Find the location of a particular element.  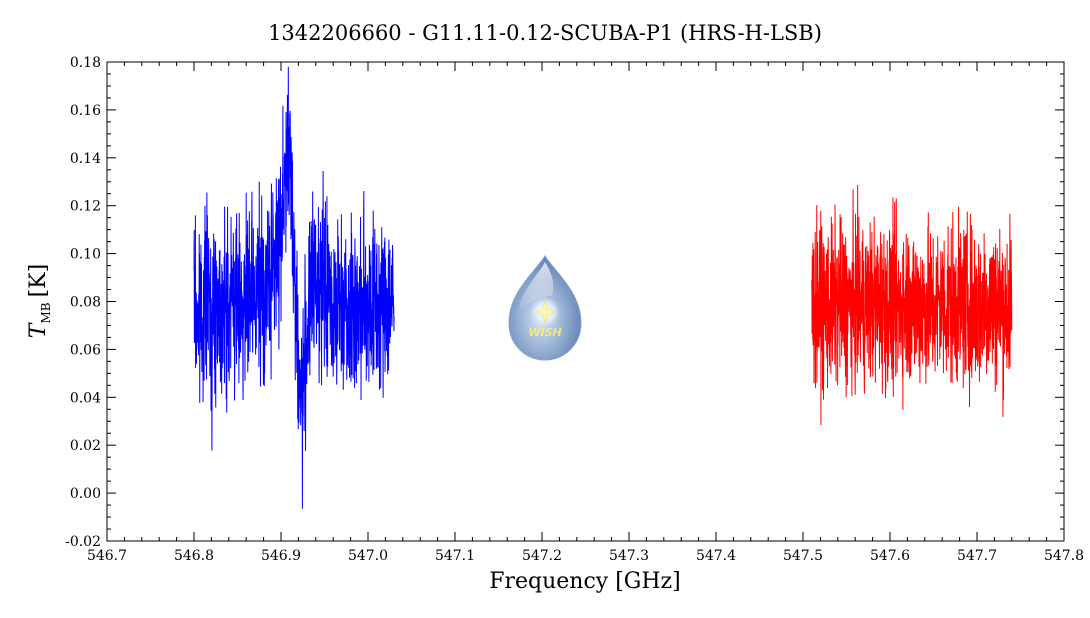

wish-drop-highlight is located at coordinates (536, 288).